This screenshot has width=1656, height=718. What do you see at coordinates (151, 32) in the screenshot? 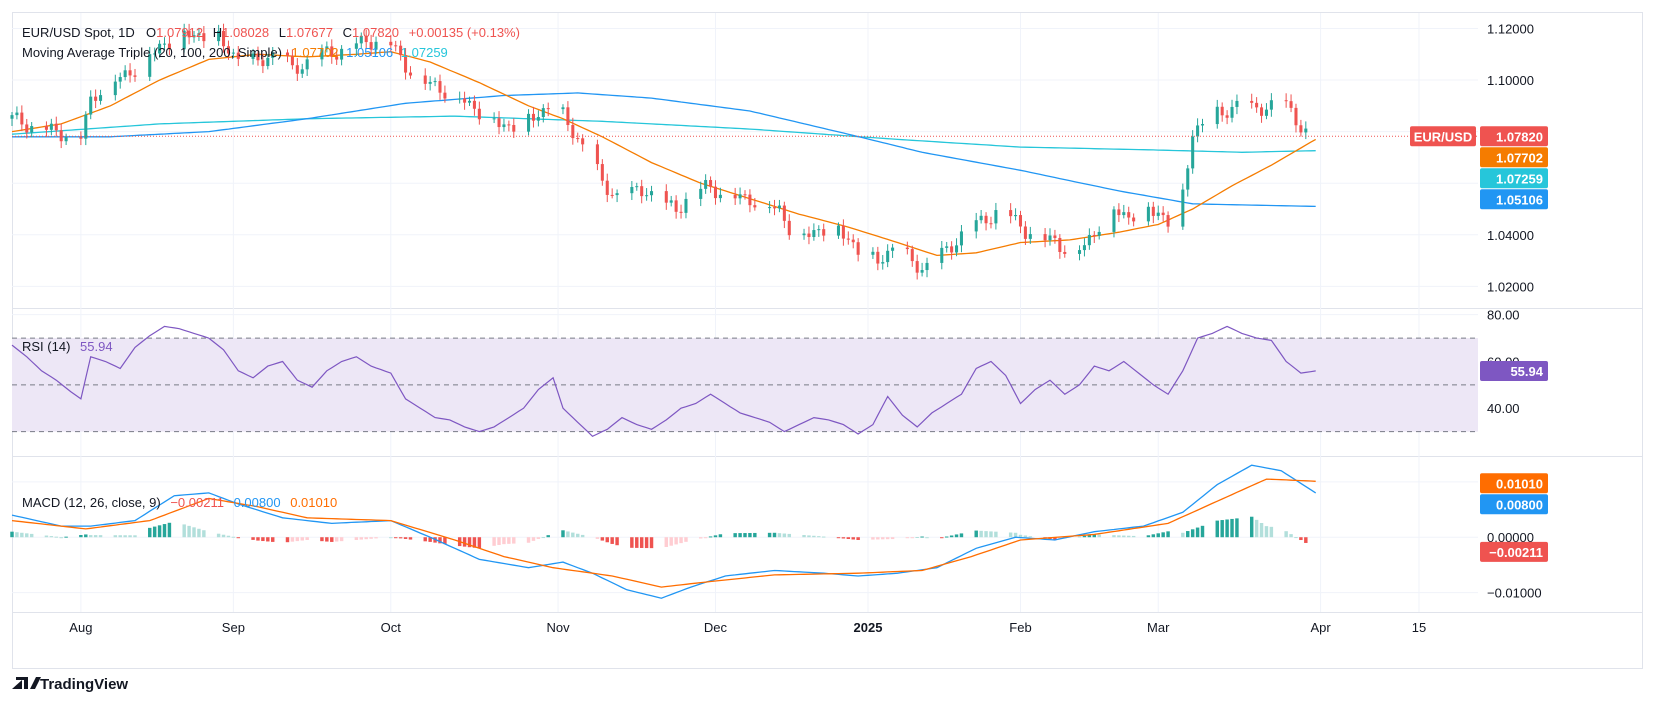
I see `open-label: O` at bounding box center [151, 32].